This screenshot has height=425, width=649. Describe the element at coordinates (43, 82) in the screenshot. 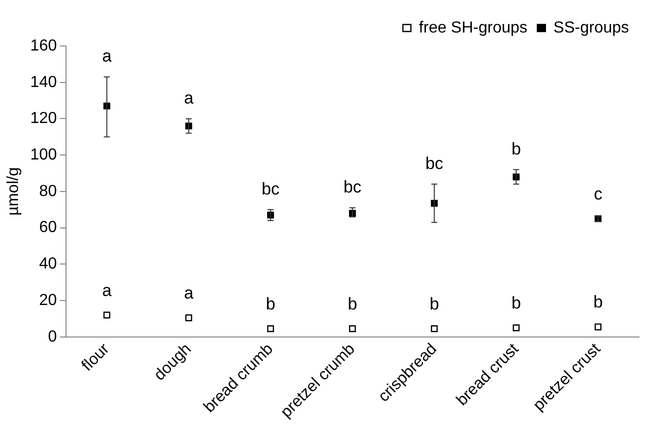

I see `y-tick-label: 140` at that location.